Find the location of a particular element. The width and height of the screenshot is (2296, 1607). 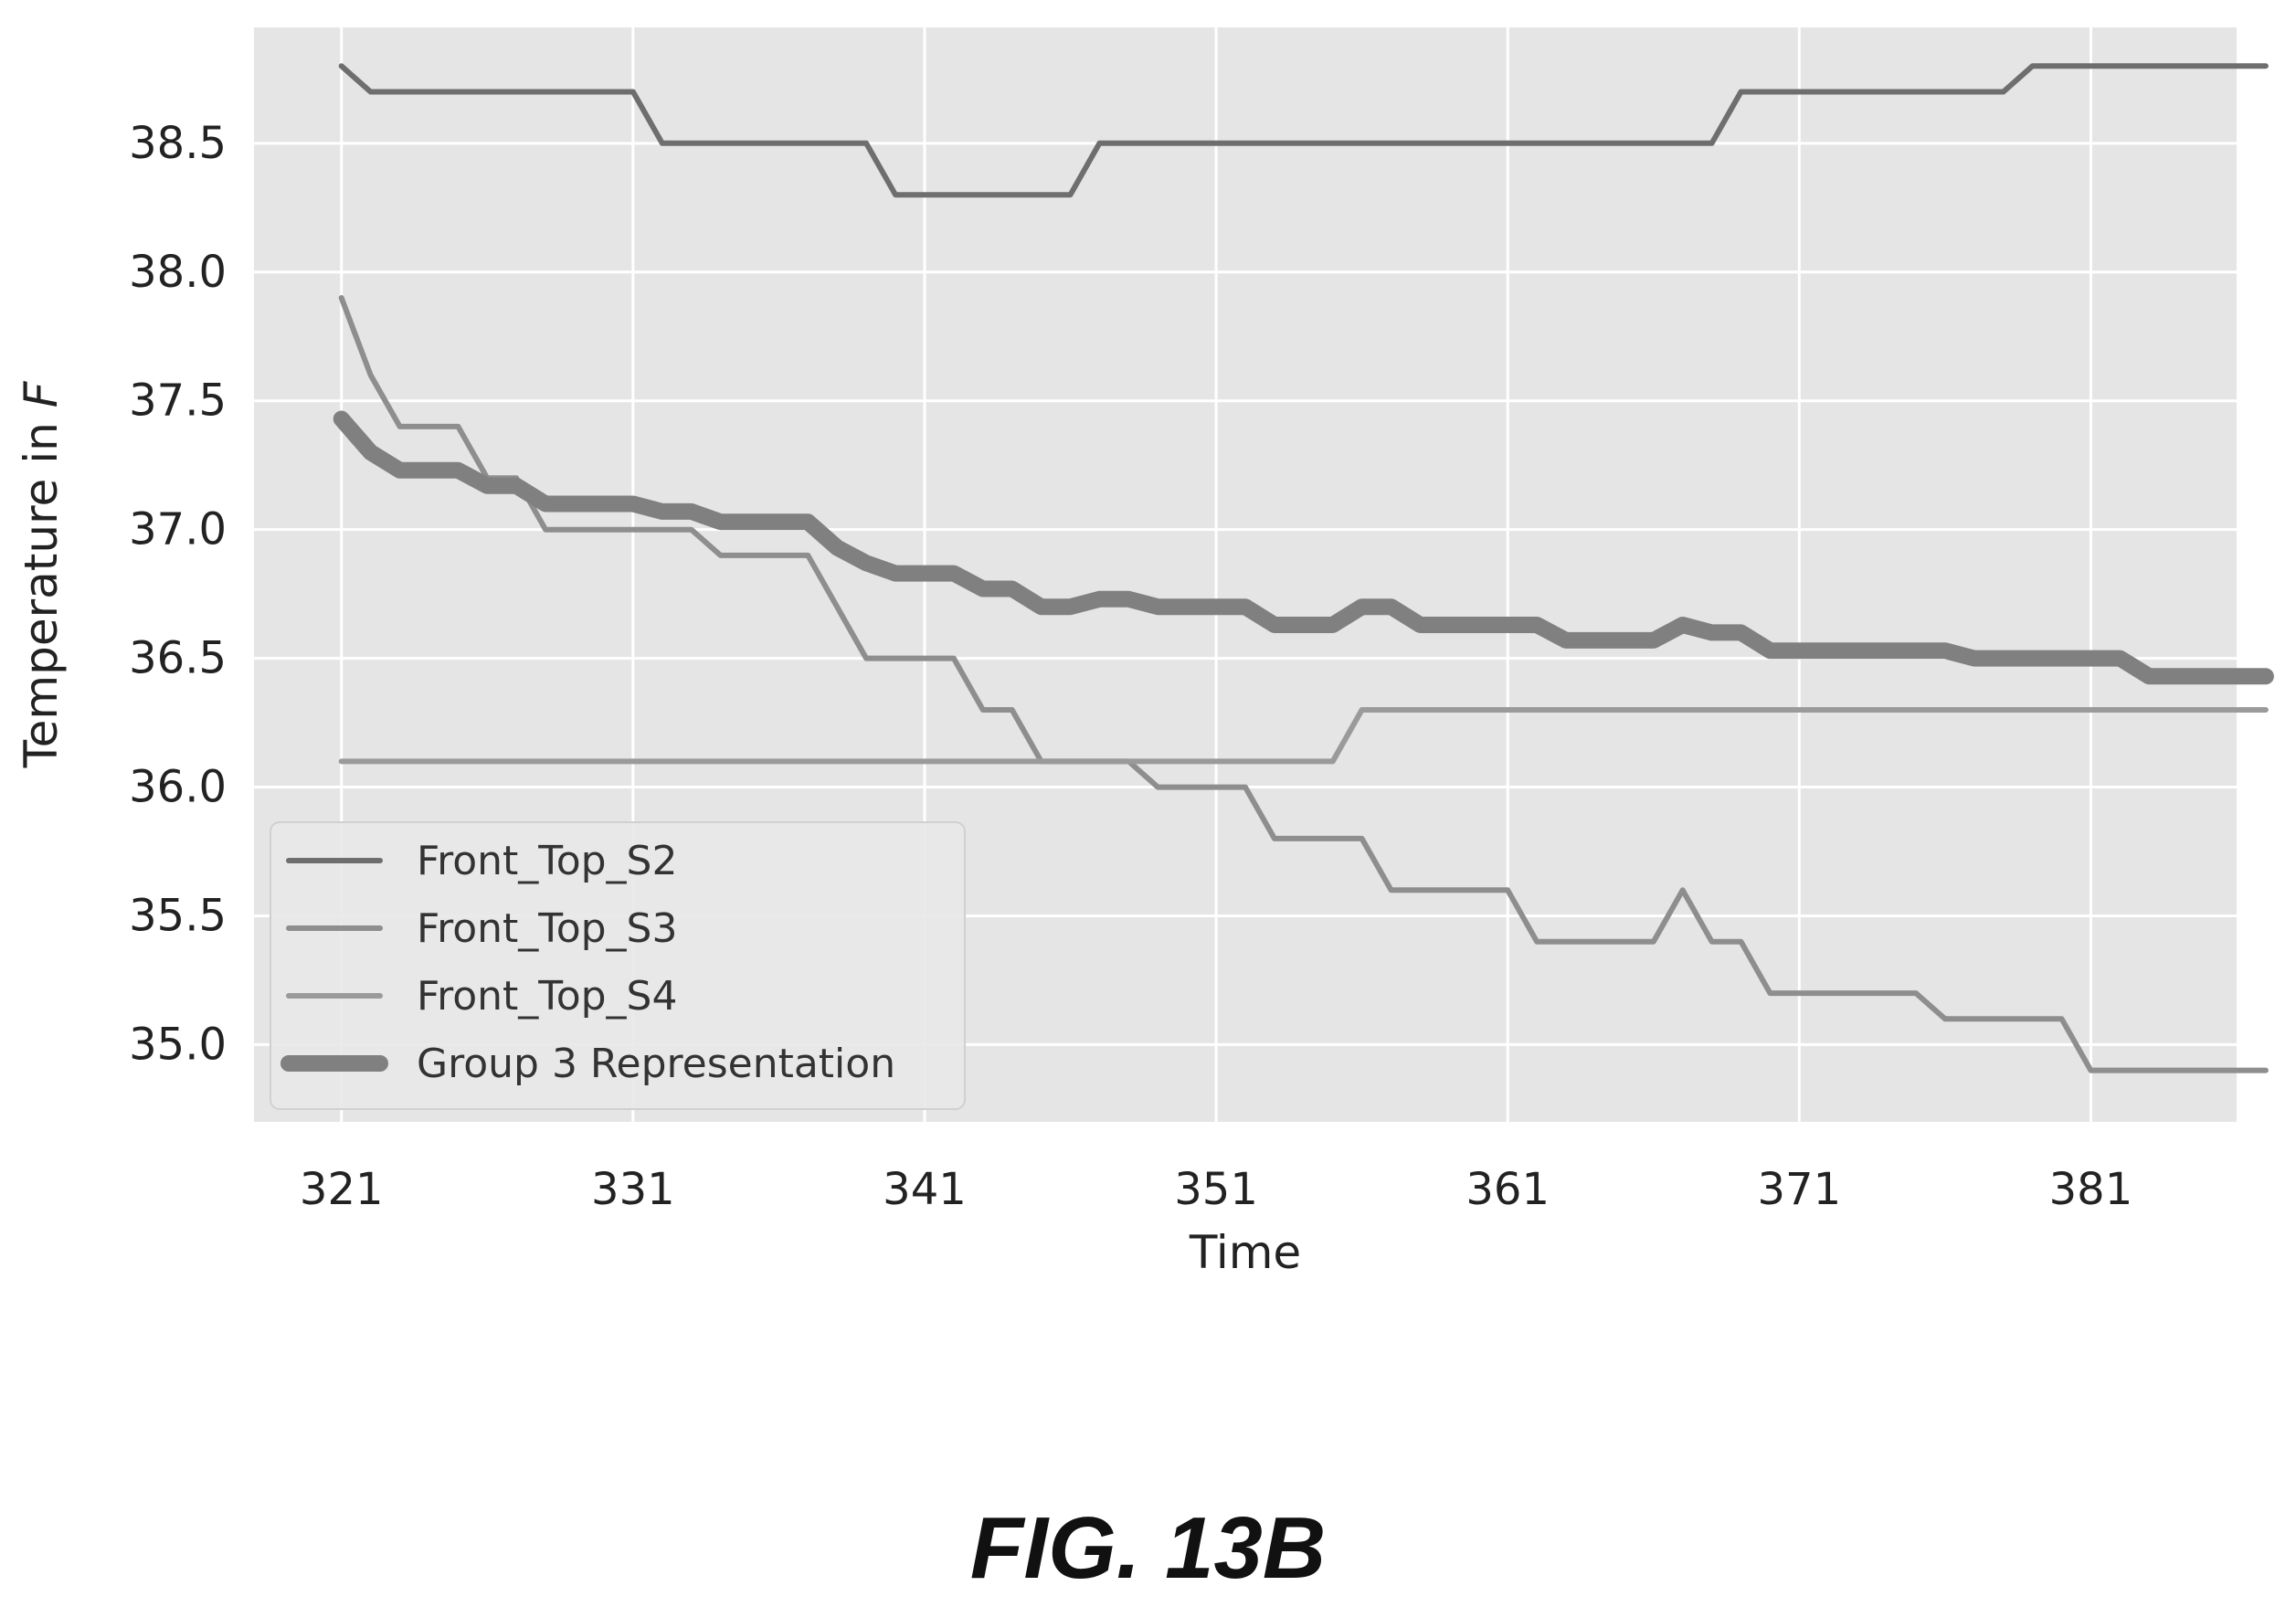

y-tick-label: 35.0 is located at coordinates (178, 1044).